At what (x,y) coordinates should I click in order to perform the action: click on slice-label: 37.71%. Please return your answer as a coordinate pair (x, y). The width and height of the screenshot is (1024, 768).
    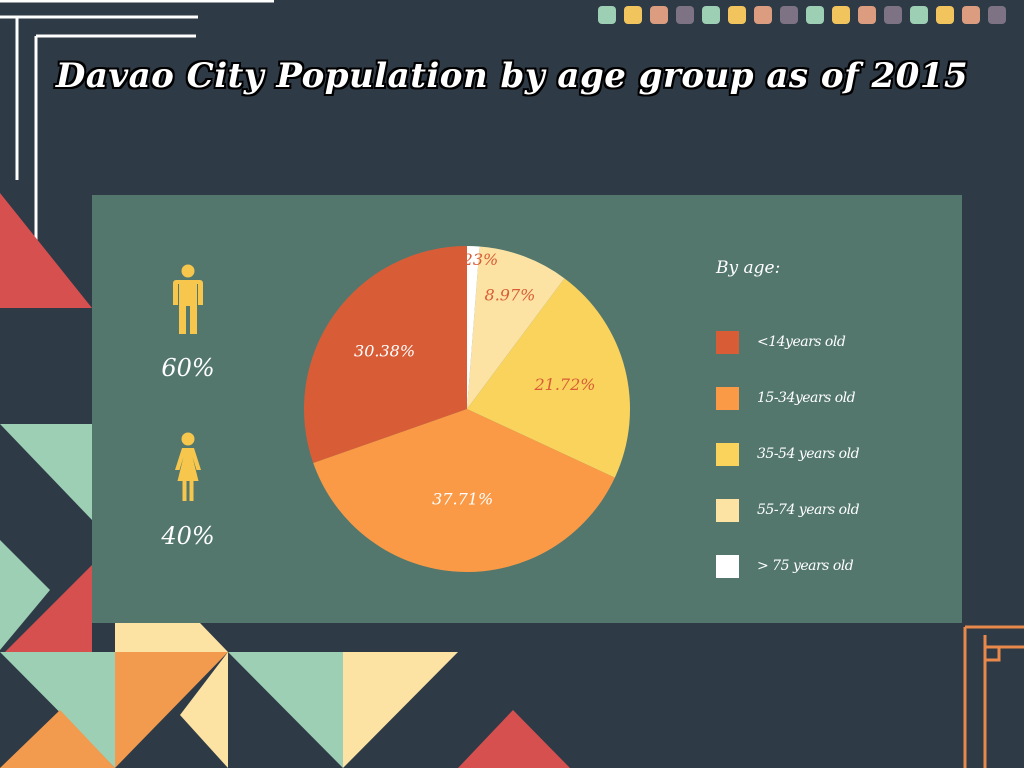
    Looking at the image, I should click on (462, 499).